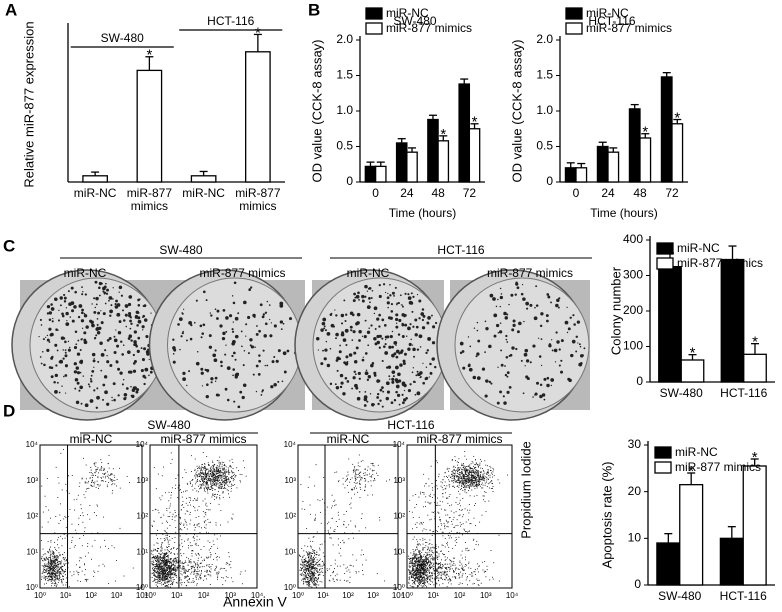 This screenshot has height=612, width=782. Describe the element at coordinates (348, 516) in the screenshot. I see `flow-plot` at that location.